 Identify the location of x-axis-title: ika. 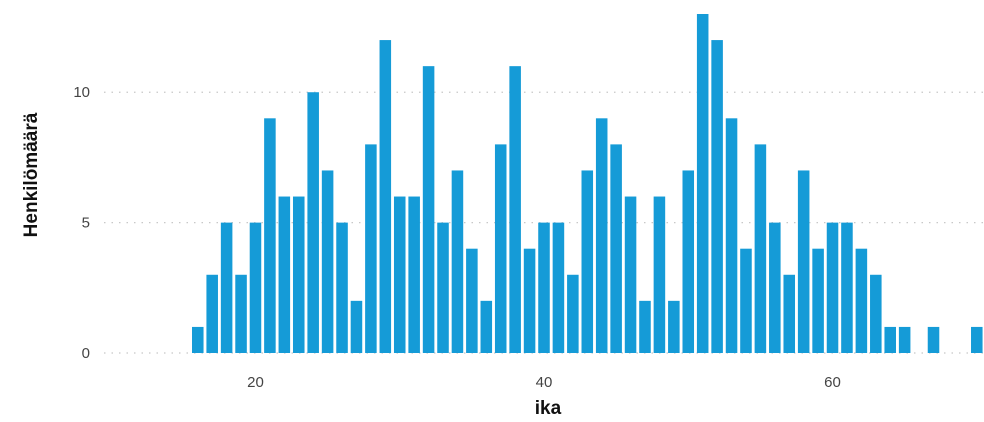
(548, 408).